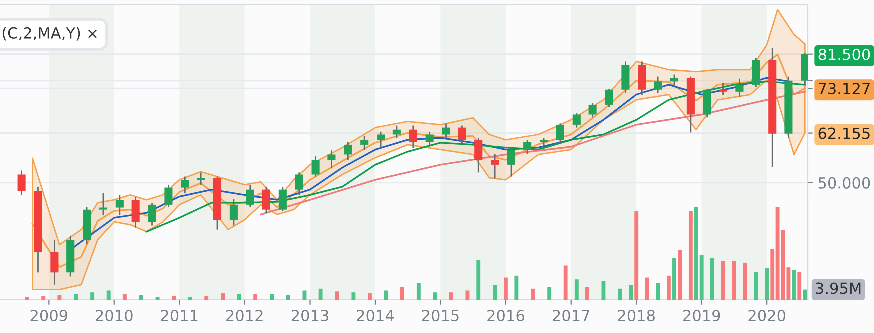  Describe the element at coordinates (838, 288) in the screenshot. I see `annotation: 3.95M` at that location.